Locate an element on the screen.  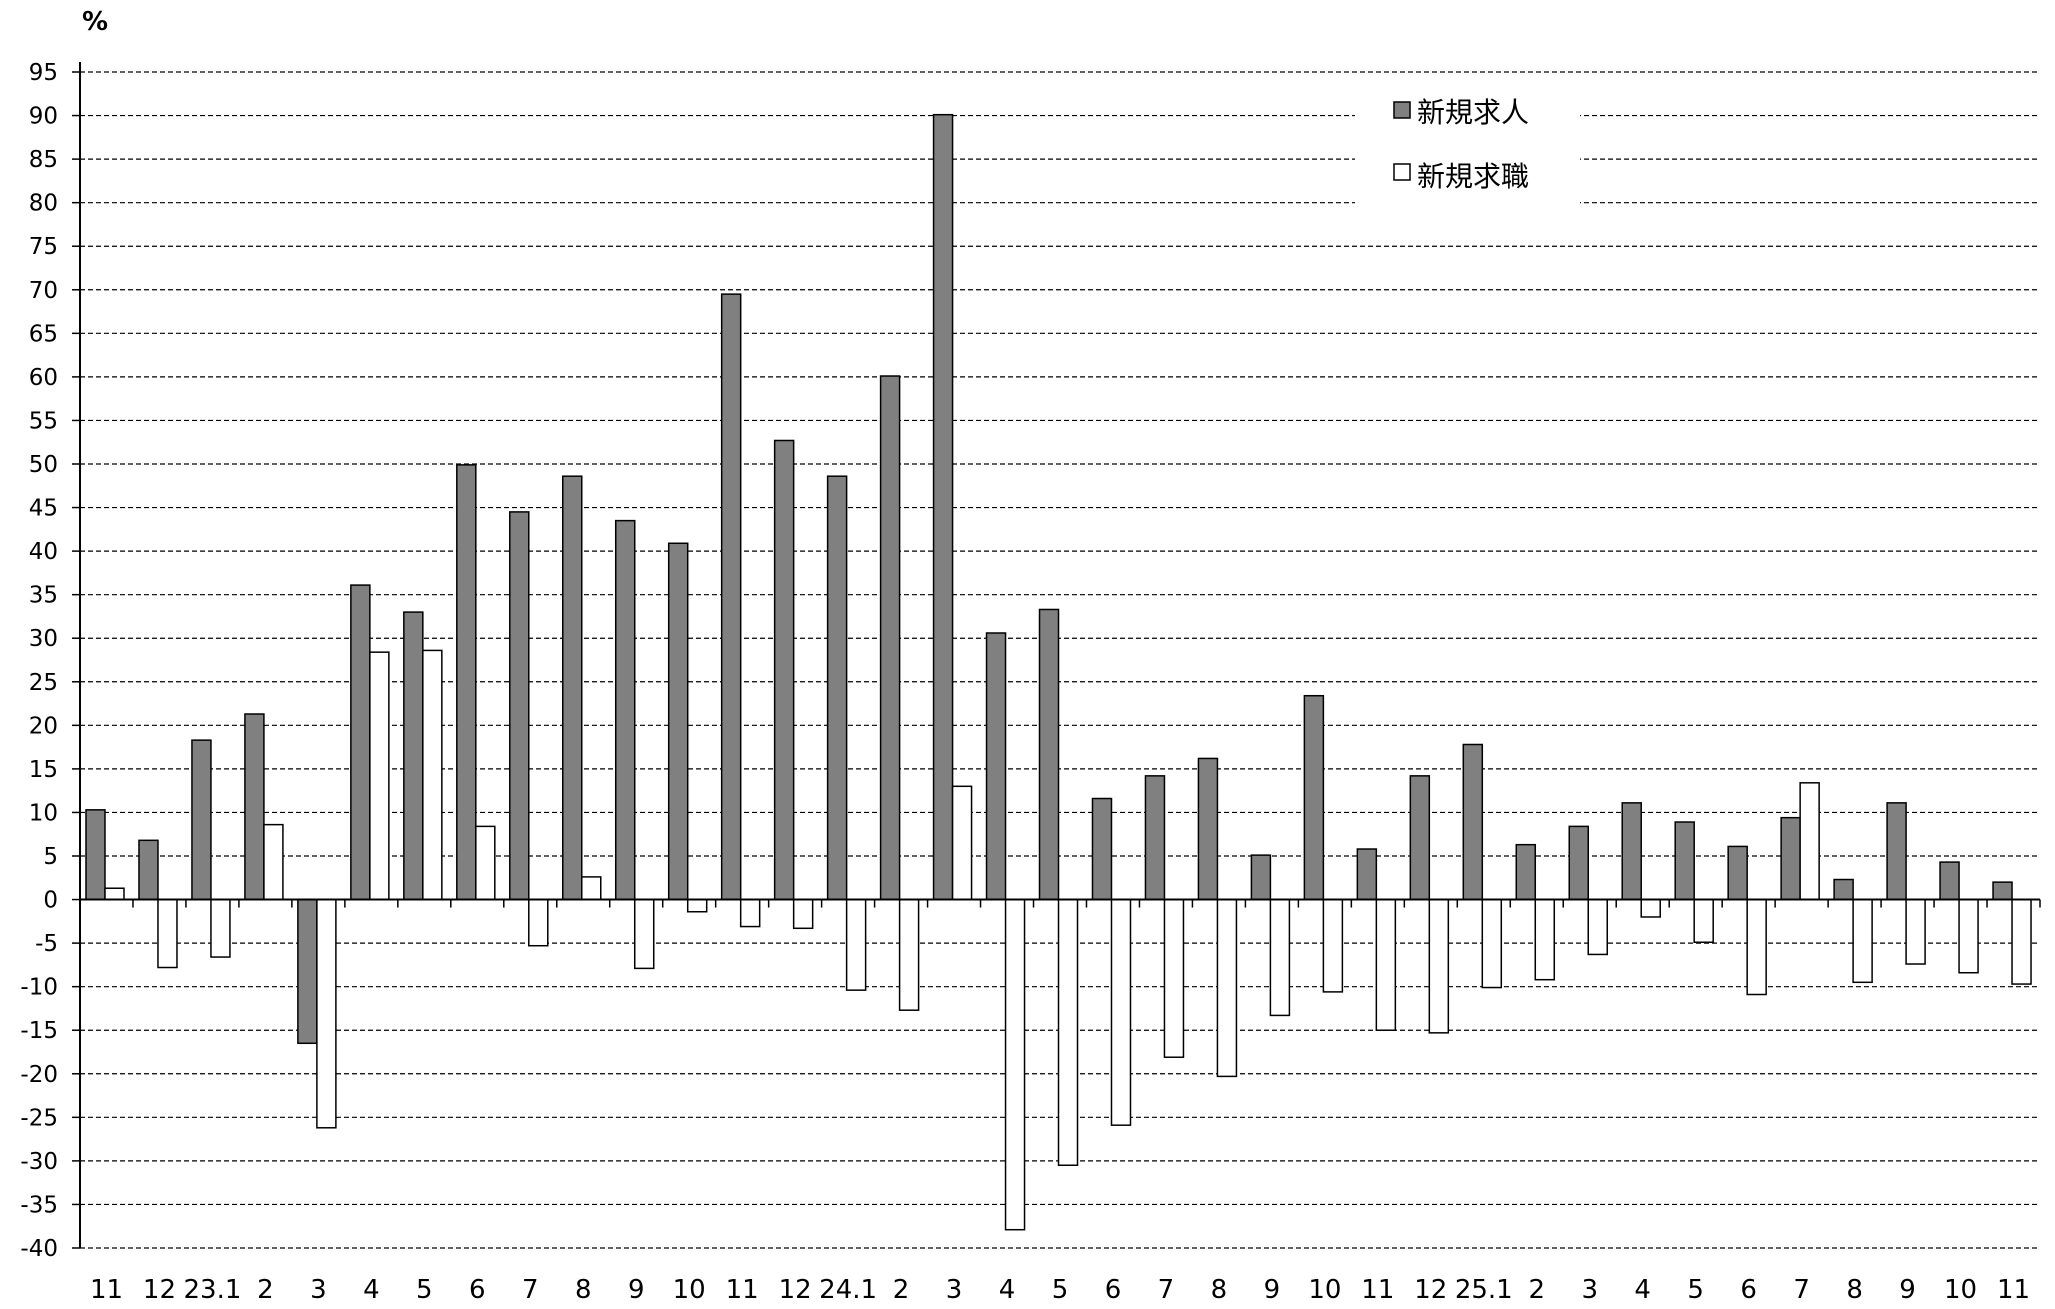
y-tick-label: 95 is located at coordinates (43, 73).